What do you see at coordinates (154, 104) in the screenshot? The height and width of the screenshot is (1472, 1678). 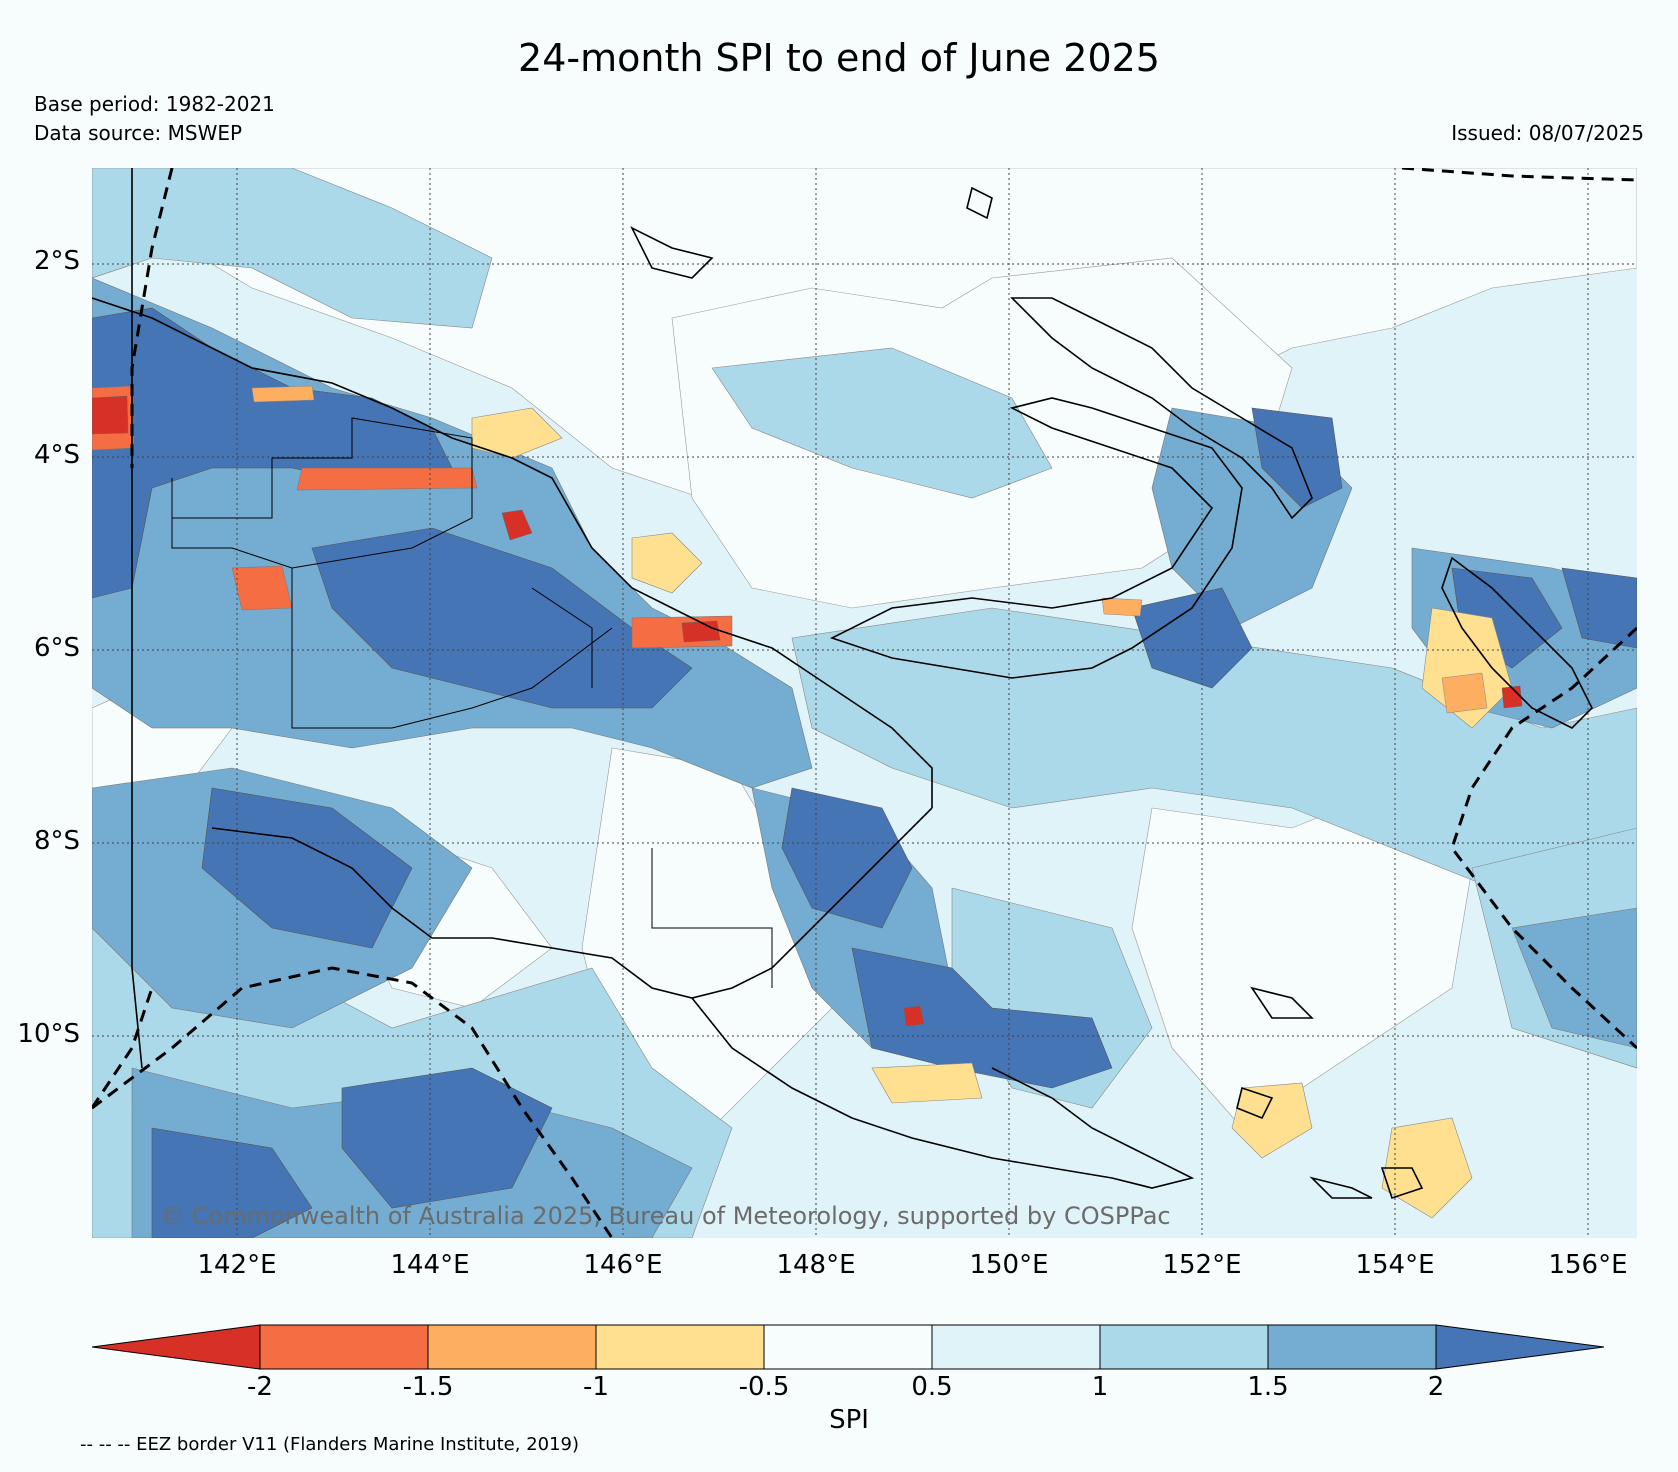 I see `base-period-note: Base period: 1982-2021` at bounding box center [154, 104].